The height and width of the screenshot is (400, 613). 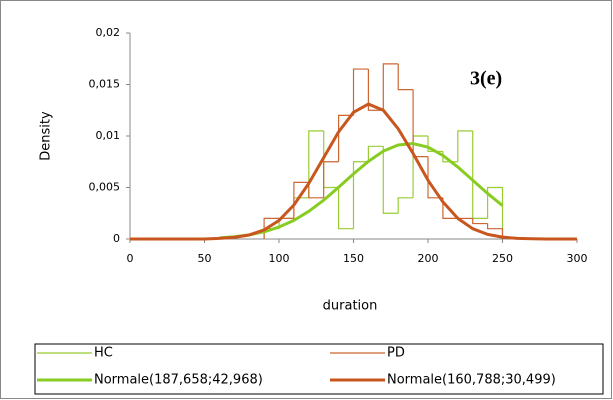 I want to click on density-curve, so click(x=361, y=191).